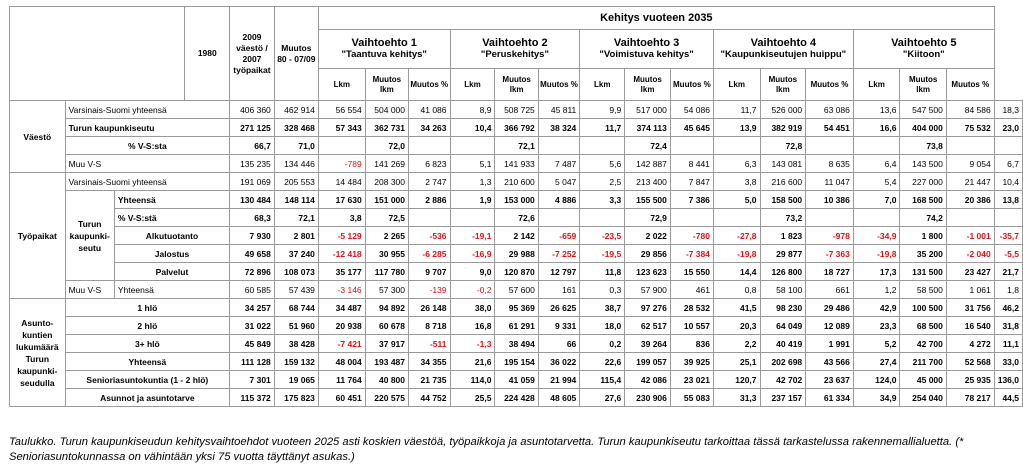  What do you see at coordinates (783, 271) in the screenshot?
I see `table-cell: 126 800` at bounding box center [783, 271].